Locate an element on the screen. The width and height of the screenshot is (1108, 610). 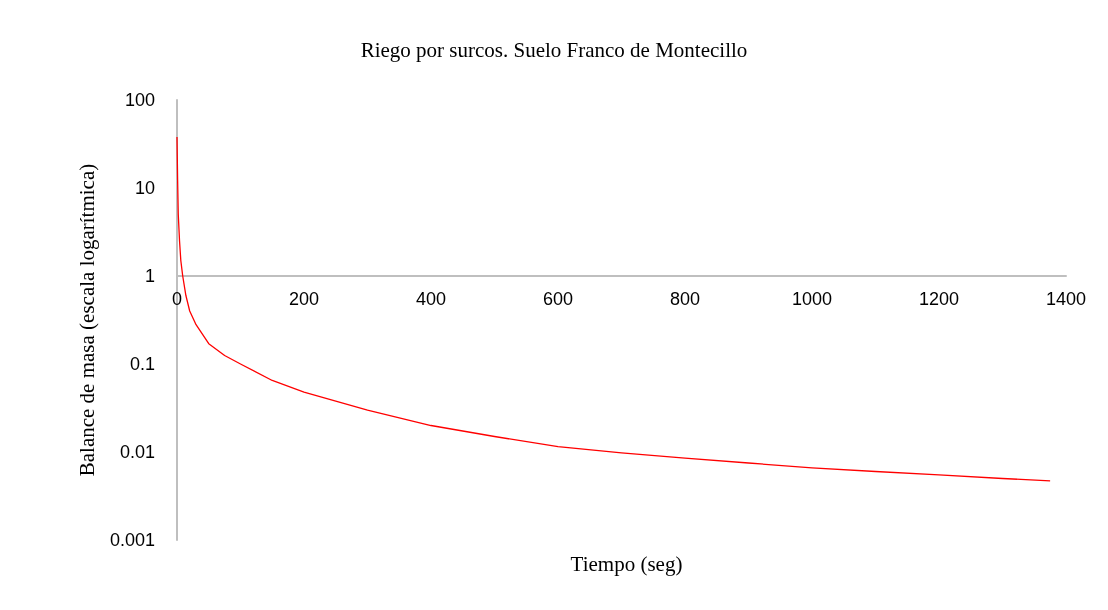
x-tick-label: 200 is located at coordinates (304, 299).